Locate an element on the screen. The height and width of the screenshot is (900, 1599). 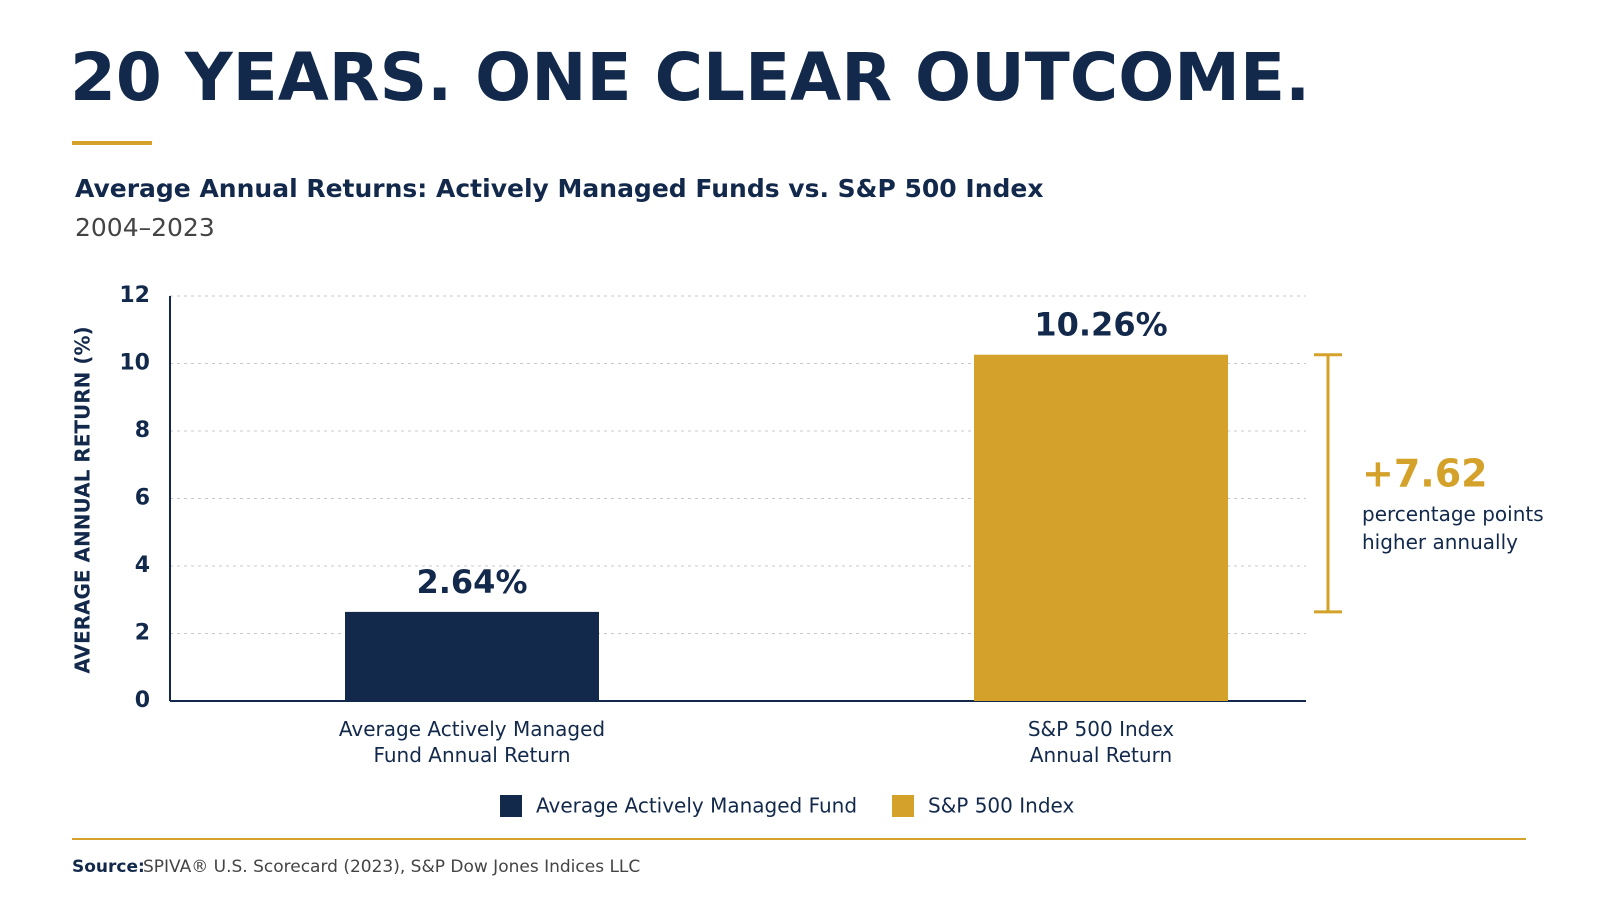
chart-period: 2004–2023 is located at coordinates (145, 227).